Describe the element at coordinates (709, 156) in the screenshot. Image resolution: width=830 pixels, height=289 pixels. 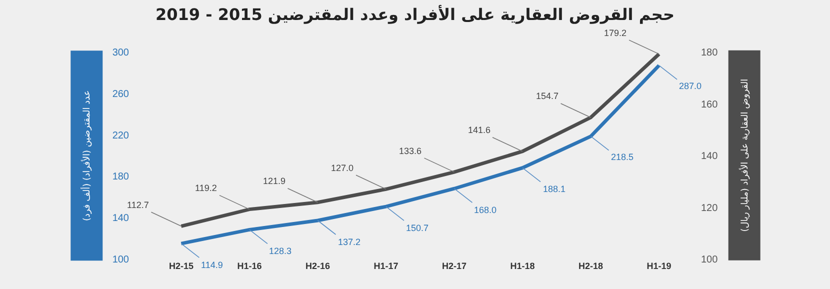
I see `y2-tick-label: 140` at that location.